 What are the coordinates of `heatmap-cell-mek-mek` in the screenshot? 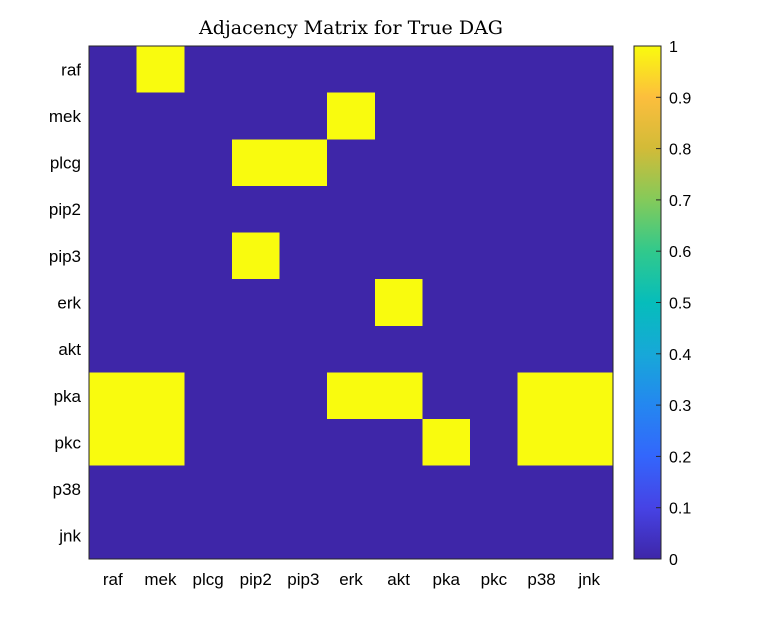 It's located at (160, 116).